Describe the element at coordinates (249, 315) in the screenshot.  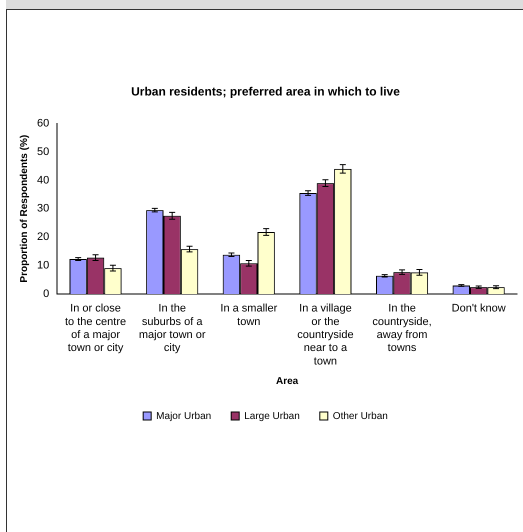
I see `x-tick-label: In a smaller town` at that location.